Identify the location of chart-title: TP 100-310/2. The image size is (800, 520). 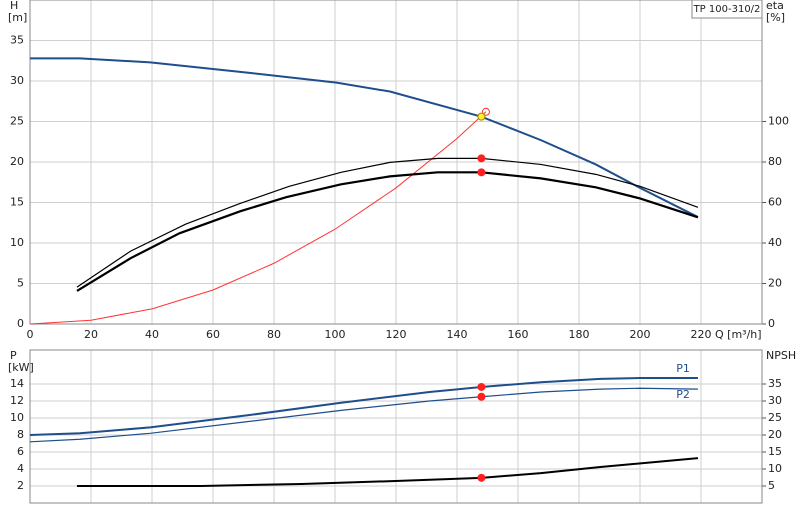
(727, 9).